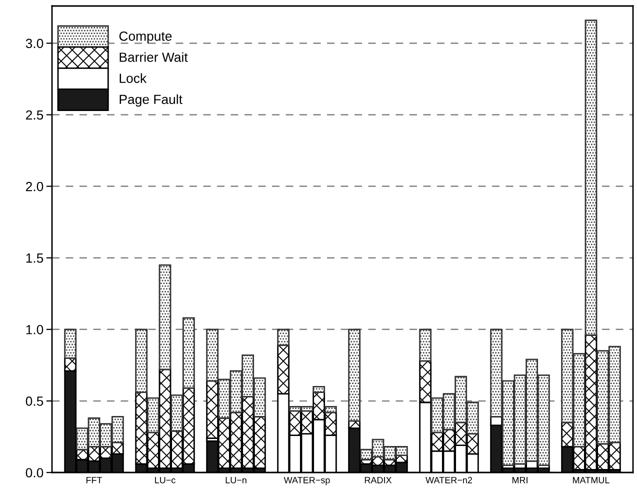  What do you see at coordinates (35, 473) in the screenshot?
I see `y-tick-label: 0.0` at bounding box center [35, 473].